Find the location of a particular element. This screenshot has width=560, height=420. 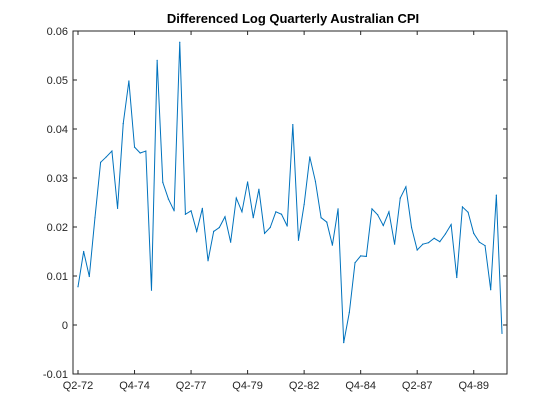

x-tick-label: Q2-77 is located at coordinates (191, 386).